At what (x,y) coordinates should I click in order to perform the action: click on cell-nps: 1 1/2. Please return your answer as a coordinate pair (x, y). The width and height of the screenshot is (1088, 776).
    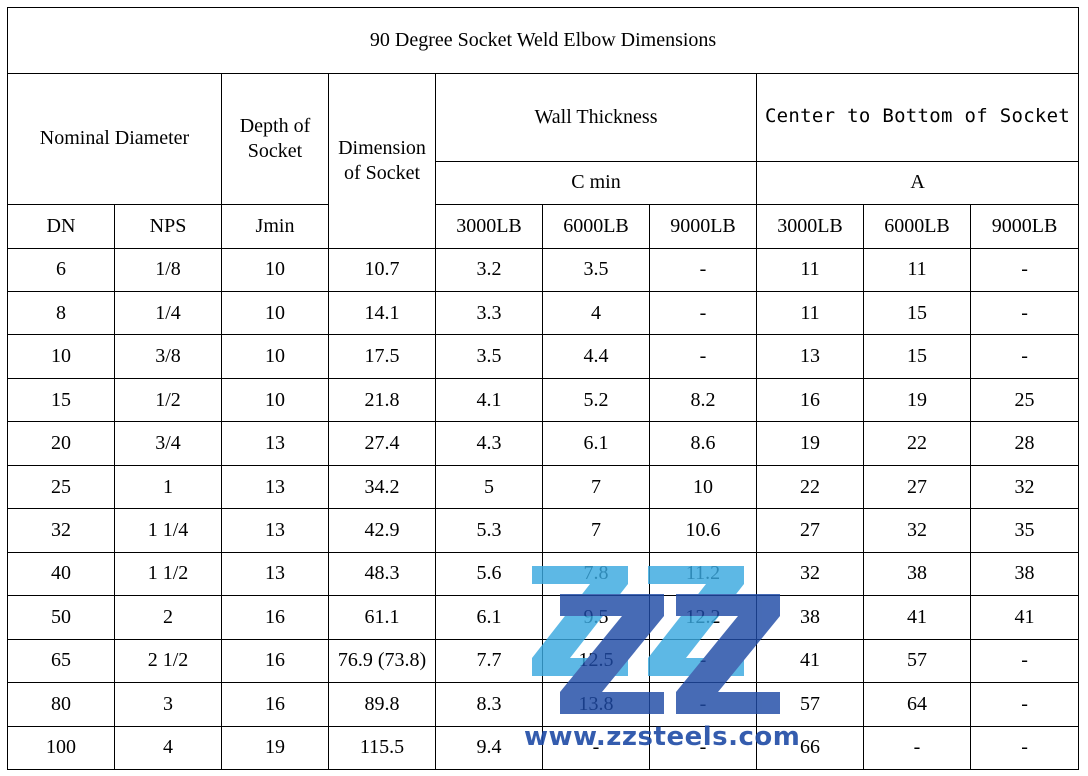
    Looking at the image, I should click on (168, 574).